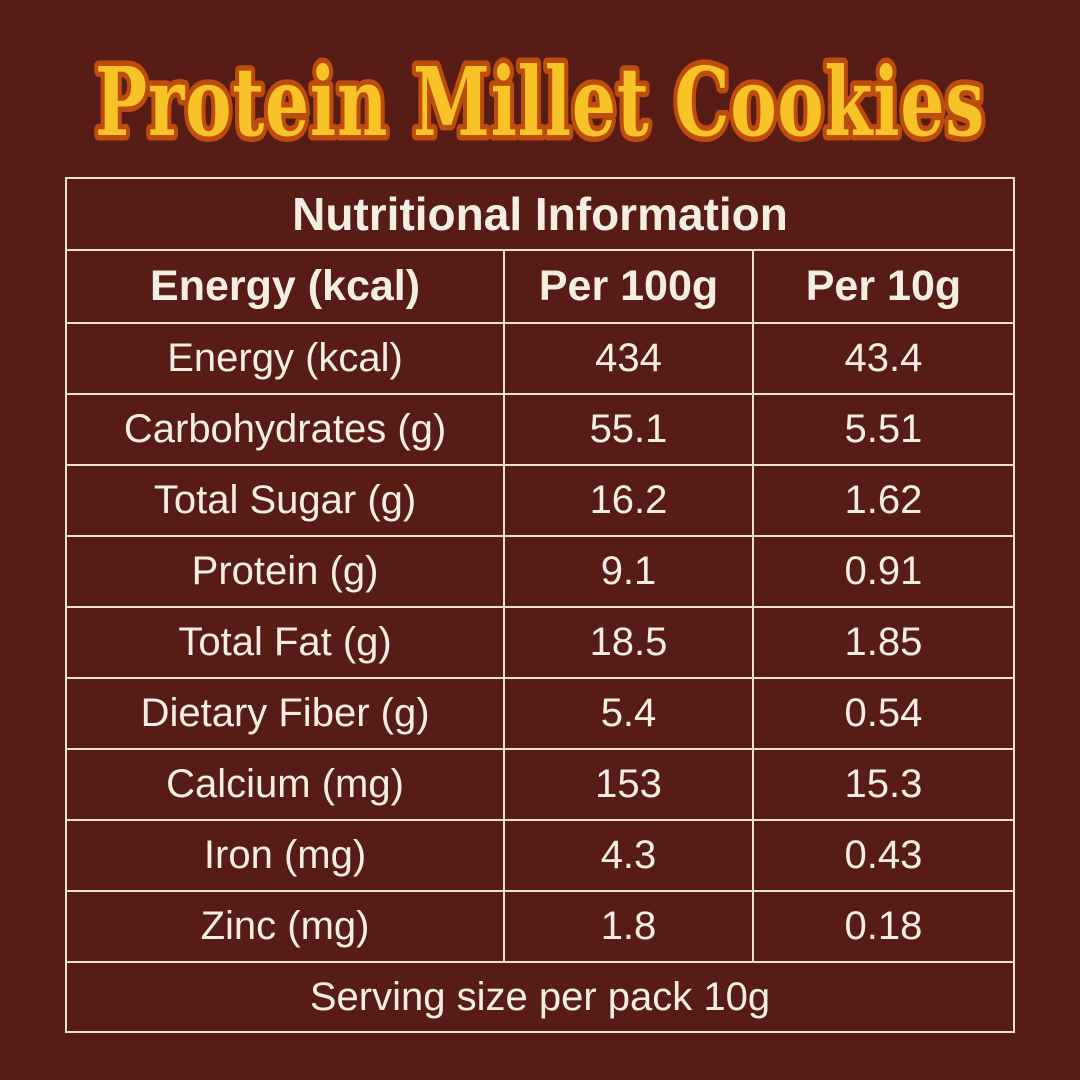  Describe the element at coordinates (882, 571) in the screenshot. I see `cell-per-10g: 0.91` at that location.